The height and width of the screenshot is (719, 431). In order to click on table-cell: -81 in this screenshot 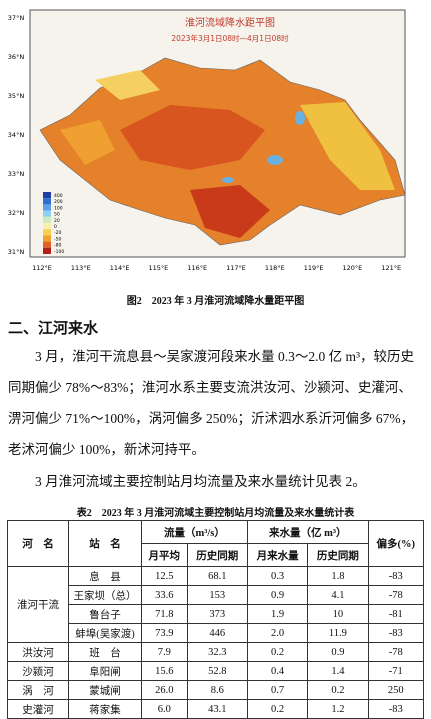, I will do `click(396, 614)`.